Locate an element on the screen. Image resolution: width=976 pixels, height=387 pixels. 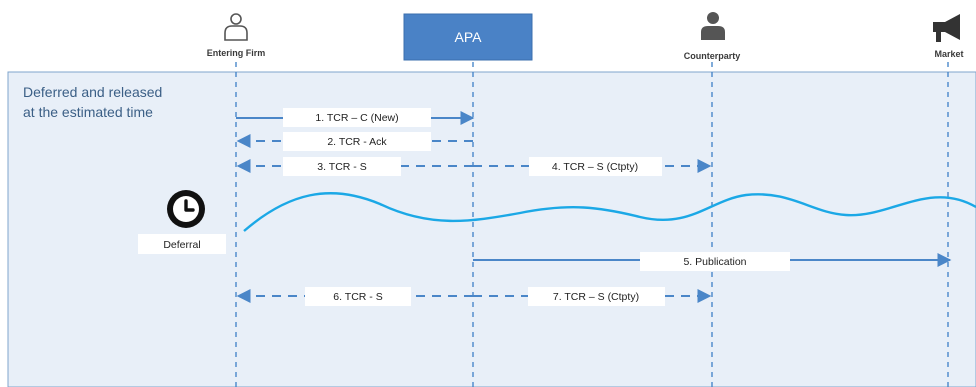
clock-icon is located at coordinates (186, 209).